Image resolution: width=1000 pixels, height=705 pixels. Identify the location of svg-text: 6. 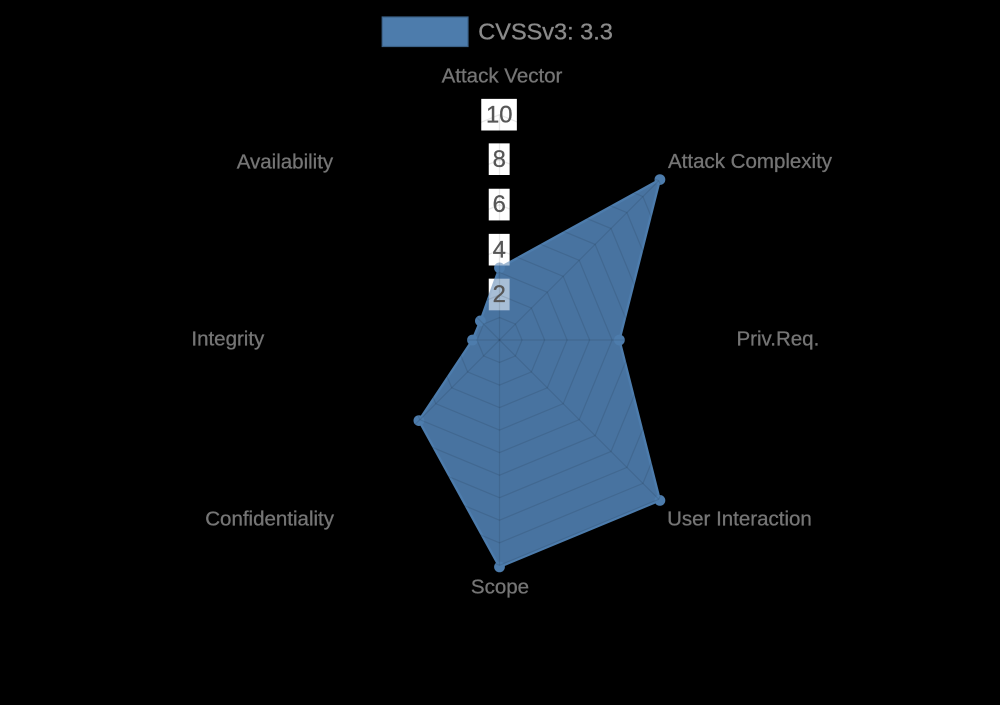
(499, 204).